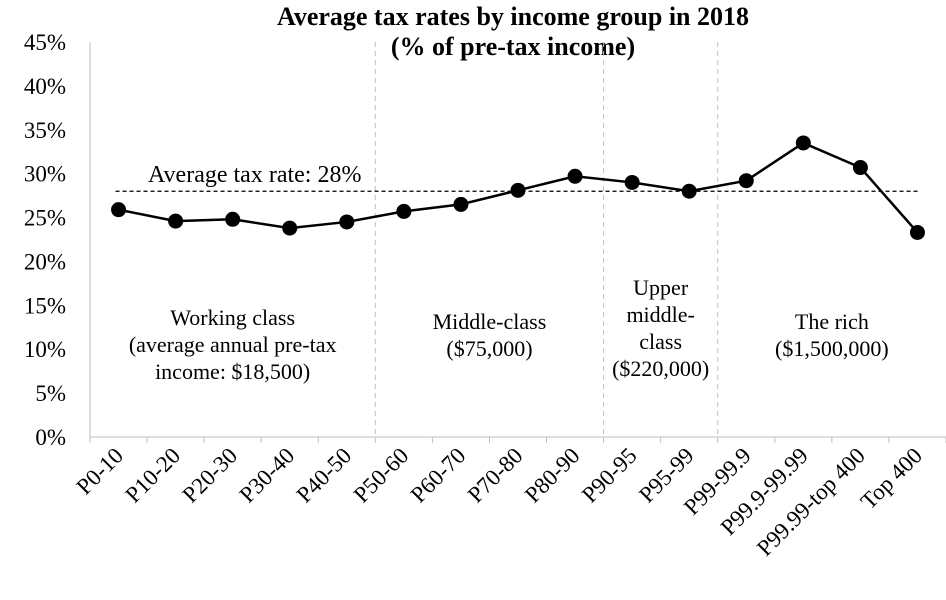 The height and width of the screenshot is (600, 946). What do you see at coordinates (832, 335) in the screenshot?
I see `group-label: The rich ($1,500,000)` at bounding box center [832, 335].